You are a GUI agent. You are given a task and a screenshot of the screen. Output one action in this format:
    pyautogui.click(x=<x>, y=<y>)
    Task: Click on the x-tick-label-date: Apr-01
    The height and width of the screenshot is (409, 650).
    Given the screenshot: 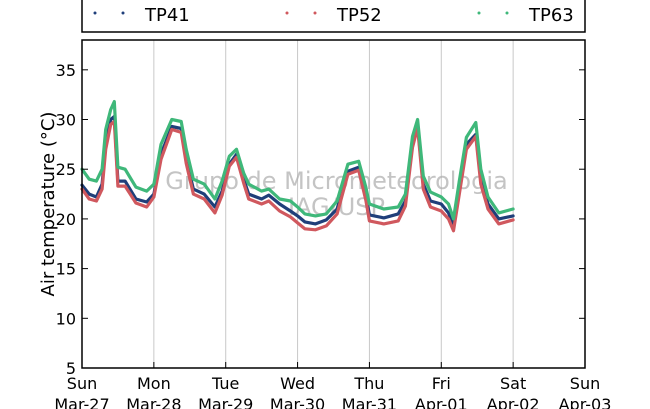 What is the action you would take?
    pyautogui.click(x=441, y=402)
    